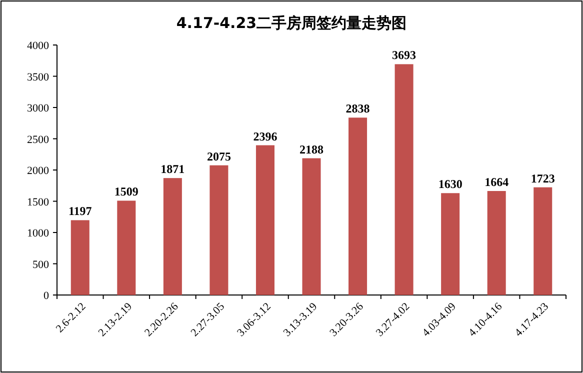 This screenshot has height=373, width=583. What do you see at coordinates (38, 77) in the screenshot?
I see `y-tick-label: 3500` at bounding box center [38, 77].